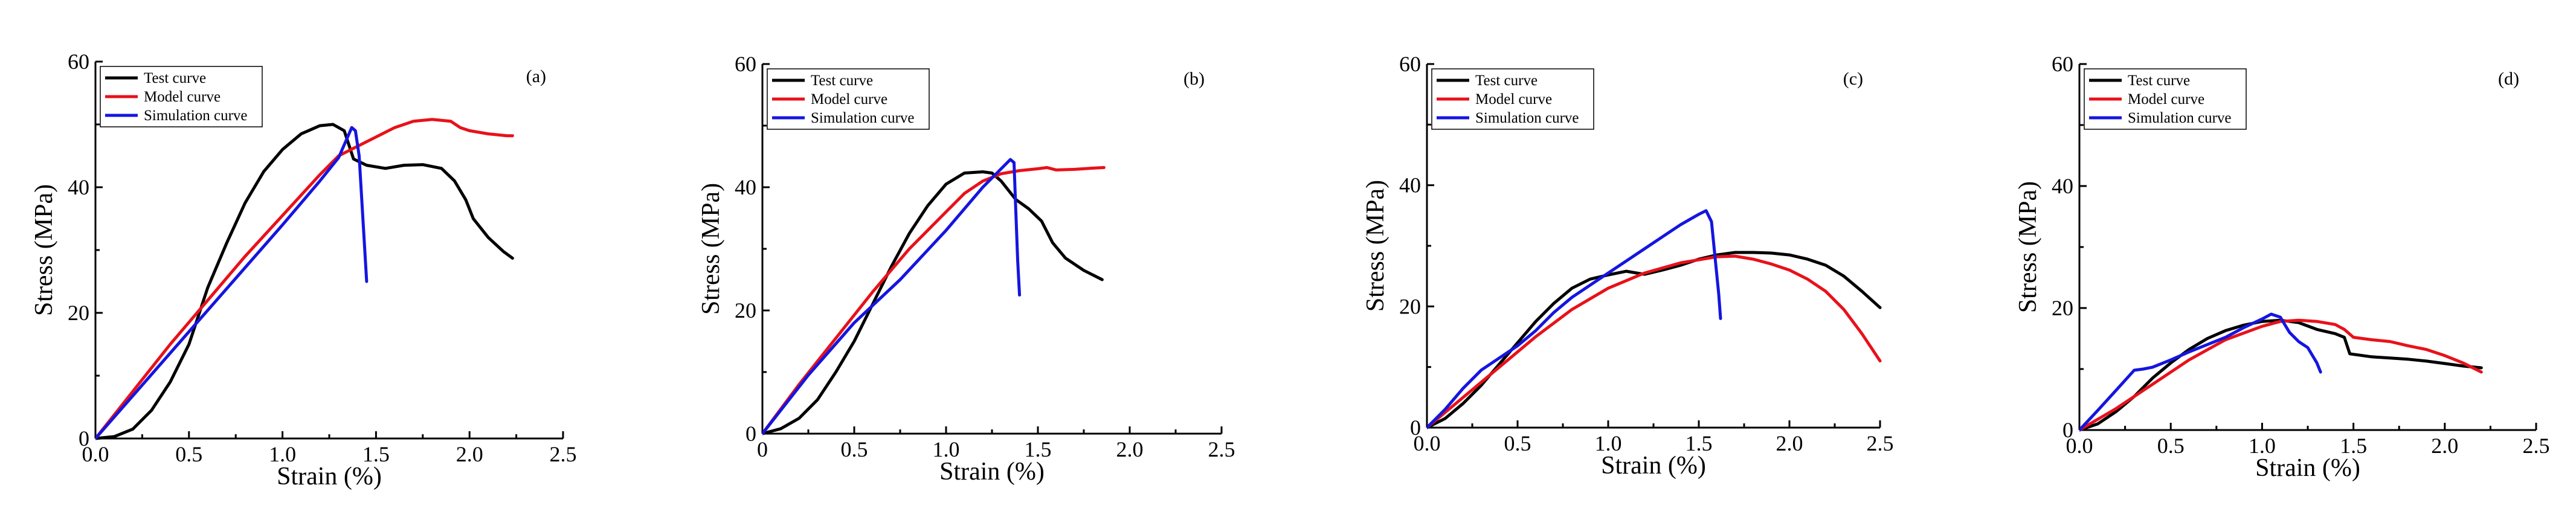 This screenshot has height=517, width=2576. What do you see at coordinates (1194, 79) in the screenshot?
I see `panel-label: (b)` at bounding box center [1194, 79].